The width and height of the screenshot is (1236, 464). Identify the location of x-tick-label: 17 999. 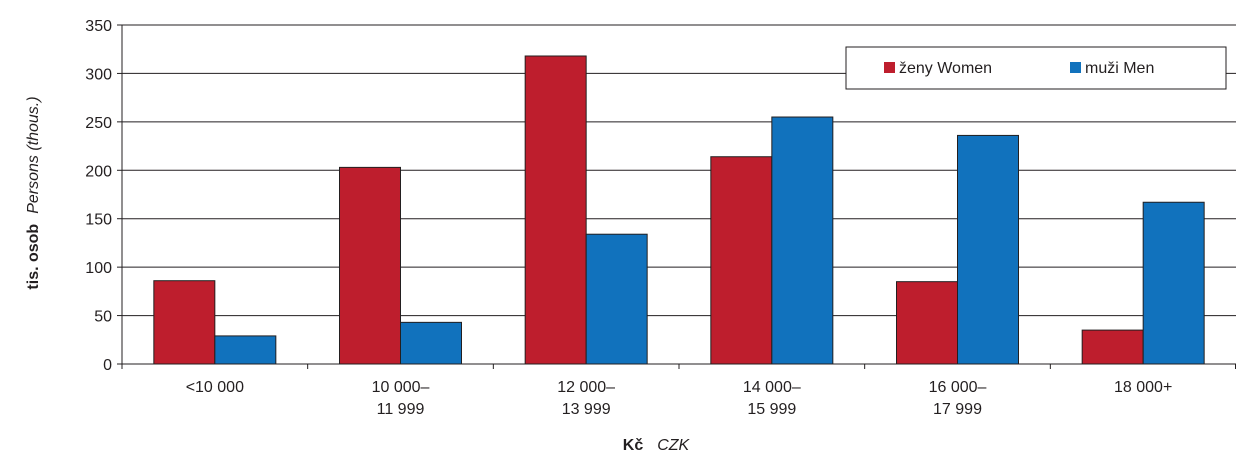
(957, 409).